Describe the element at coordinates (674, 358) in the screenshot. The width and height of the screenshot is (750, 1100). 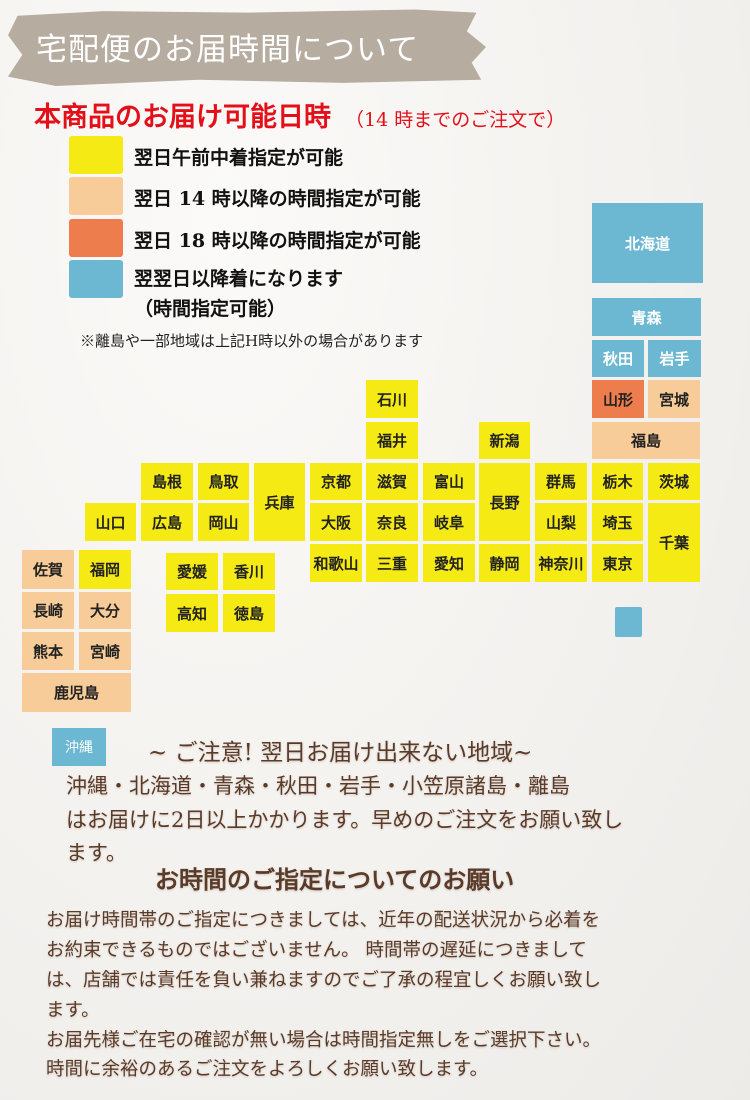
I see `prefecture-cell: 岩手` at that location.